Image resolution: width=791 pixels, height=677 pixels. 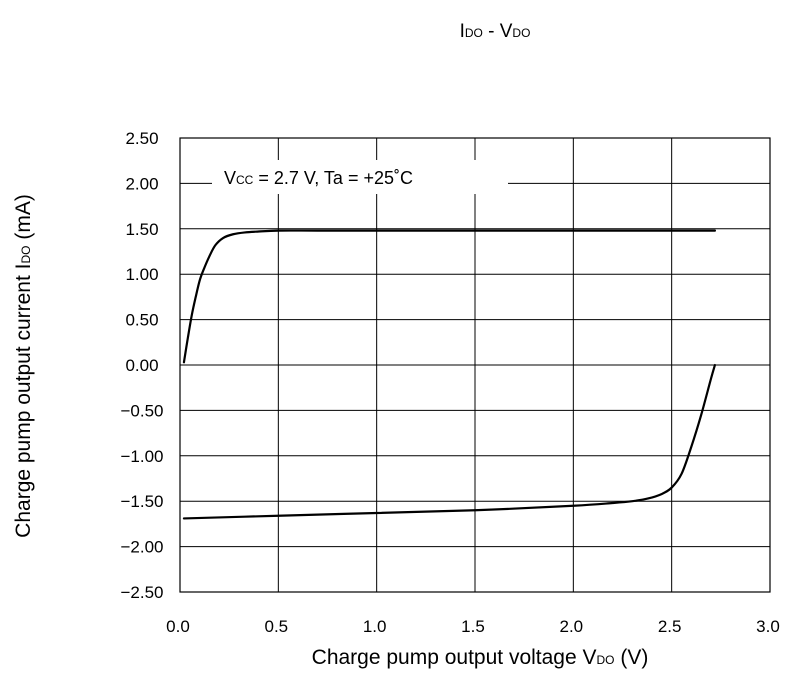 I want to click on y-tick-label: 2.50, so click(x=141, y=138).